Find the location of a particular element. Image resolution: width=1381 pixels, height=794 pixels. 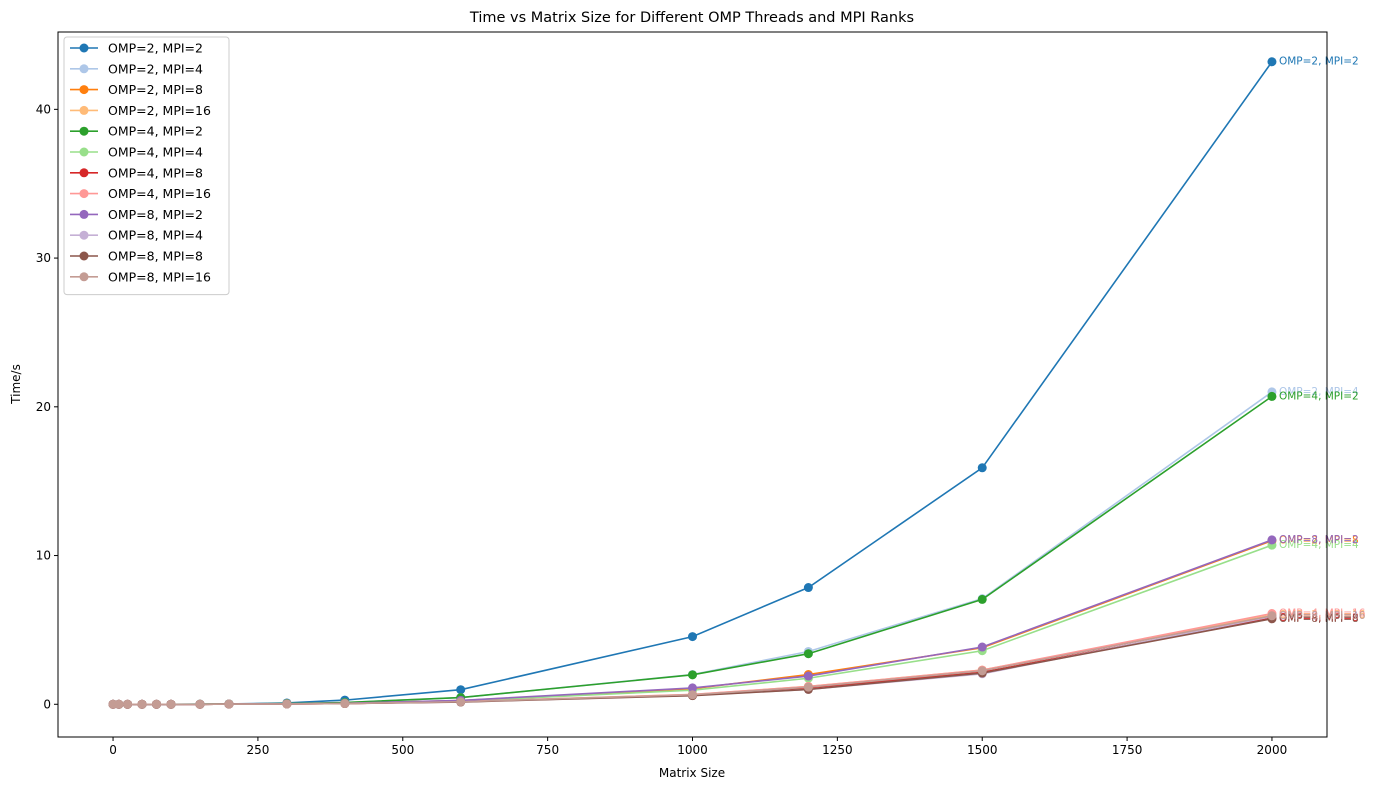

y-tick-label: 40 is located at coordinates (43, 109).